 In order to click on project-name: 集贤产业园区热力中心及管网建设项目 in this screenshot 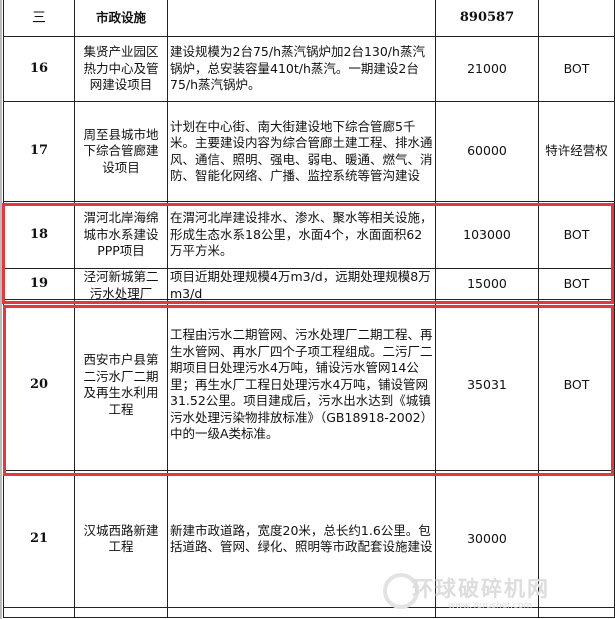, I will do `click(121, 69)`.